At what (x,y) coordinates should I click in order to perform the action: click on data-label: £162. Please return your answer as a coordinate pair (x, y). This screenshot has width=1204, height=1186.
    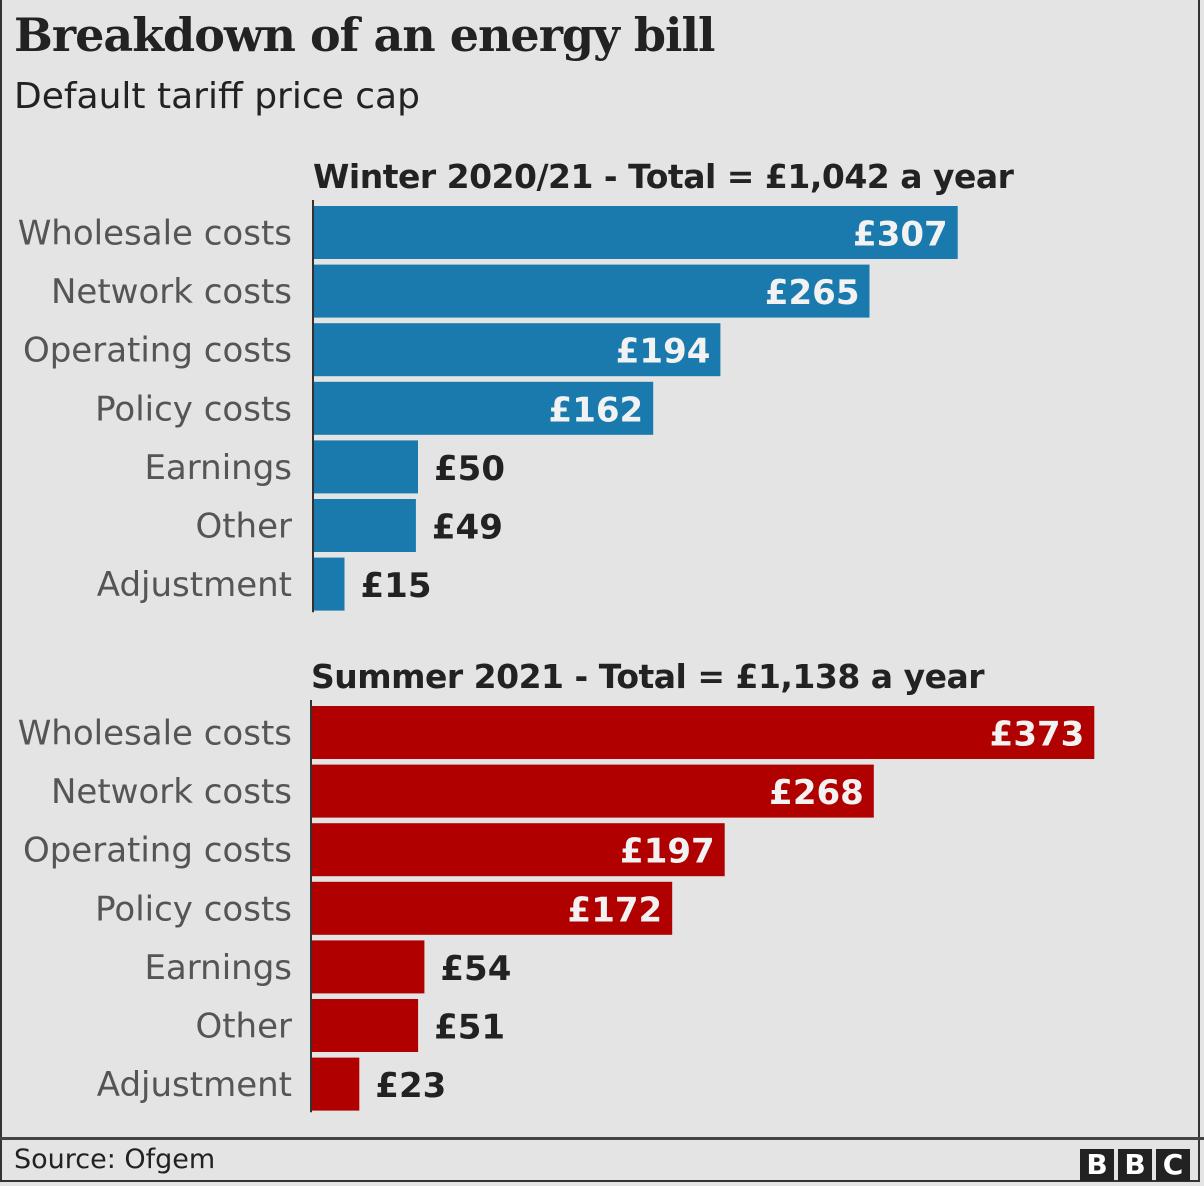
    Looking at the image, I should click on (596, 410).